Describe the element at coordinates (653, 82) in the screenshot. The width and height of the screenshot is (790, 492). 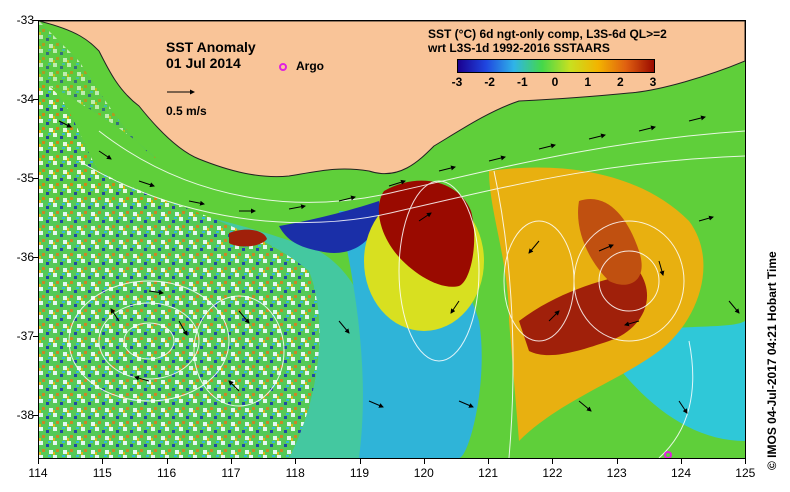
I see `colorbar-tick-label: 3` at that location.